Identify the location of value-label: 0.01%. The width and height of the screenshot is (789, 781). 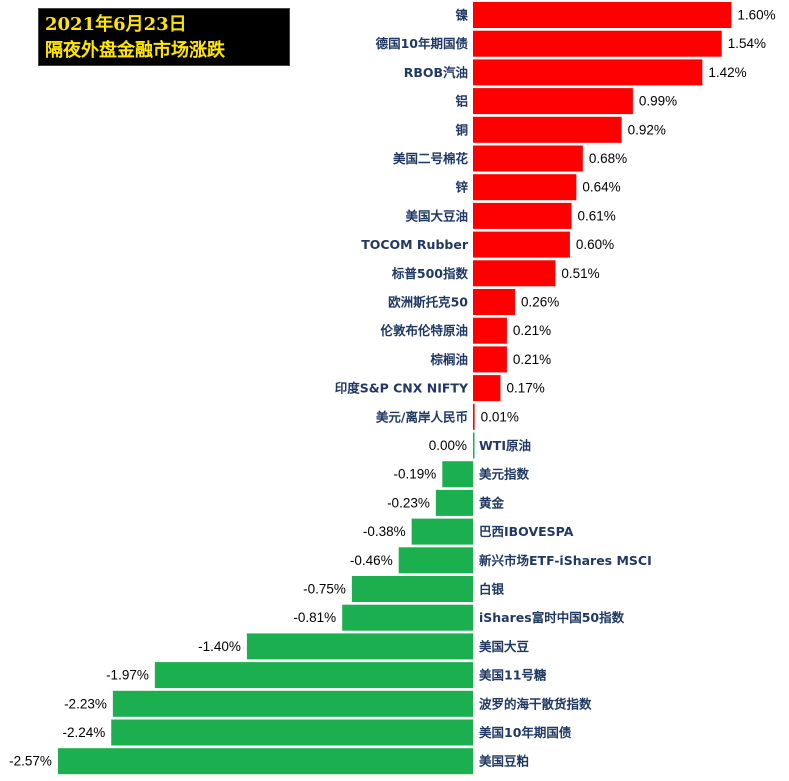
(500, 416).